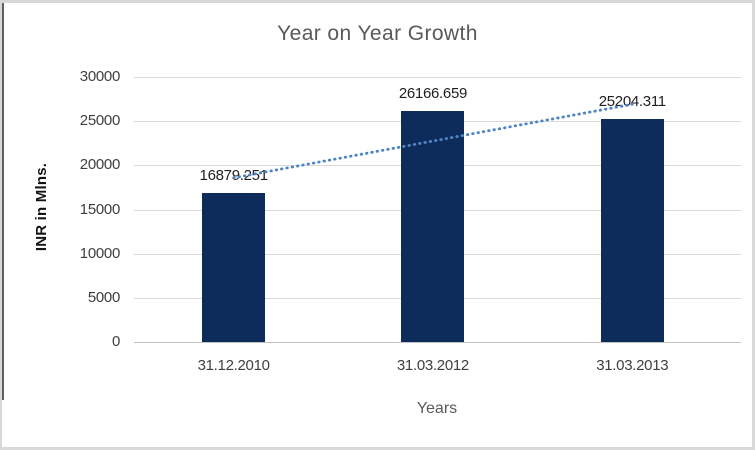 The height and width of the screenshot is (450, 755). Describe the element at coordinates (100, 165) in the screenshot. I see `y-tick-label: 20000` at that location.